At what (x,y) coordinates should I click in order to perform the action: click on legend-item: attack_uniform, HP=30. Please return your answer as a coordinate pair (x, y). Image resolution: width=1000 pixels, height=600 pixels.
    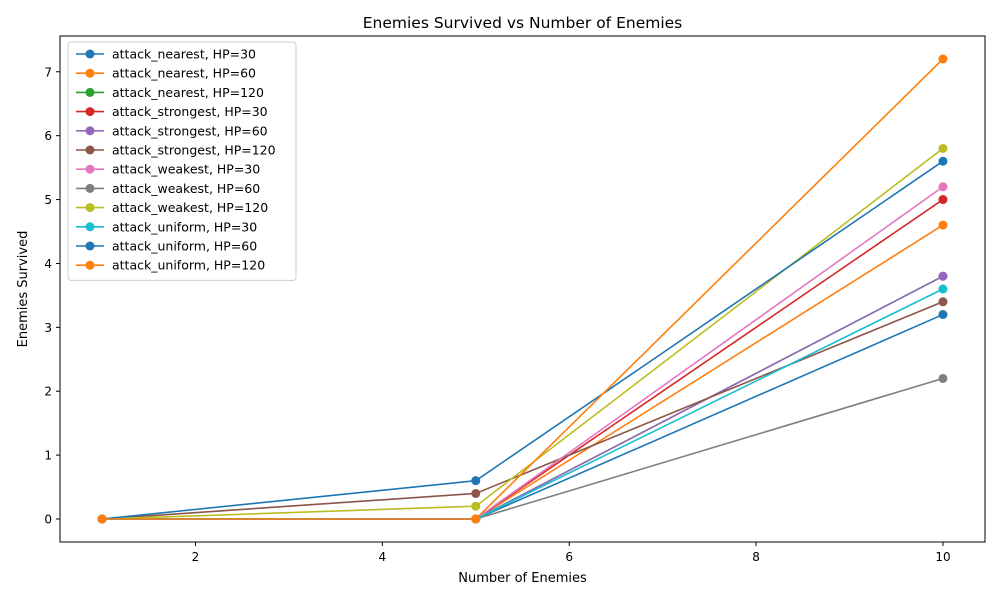
    Looking at the image, I should click on (166, 226).